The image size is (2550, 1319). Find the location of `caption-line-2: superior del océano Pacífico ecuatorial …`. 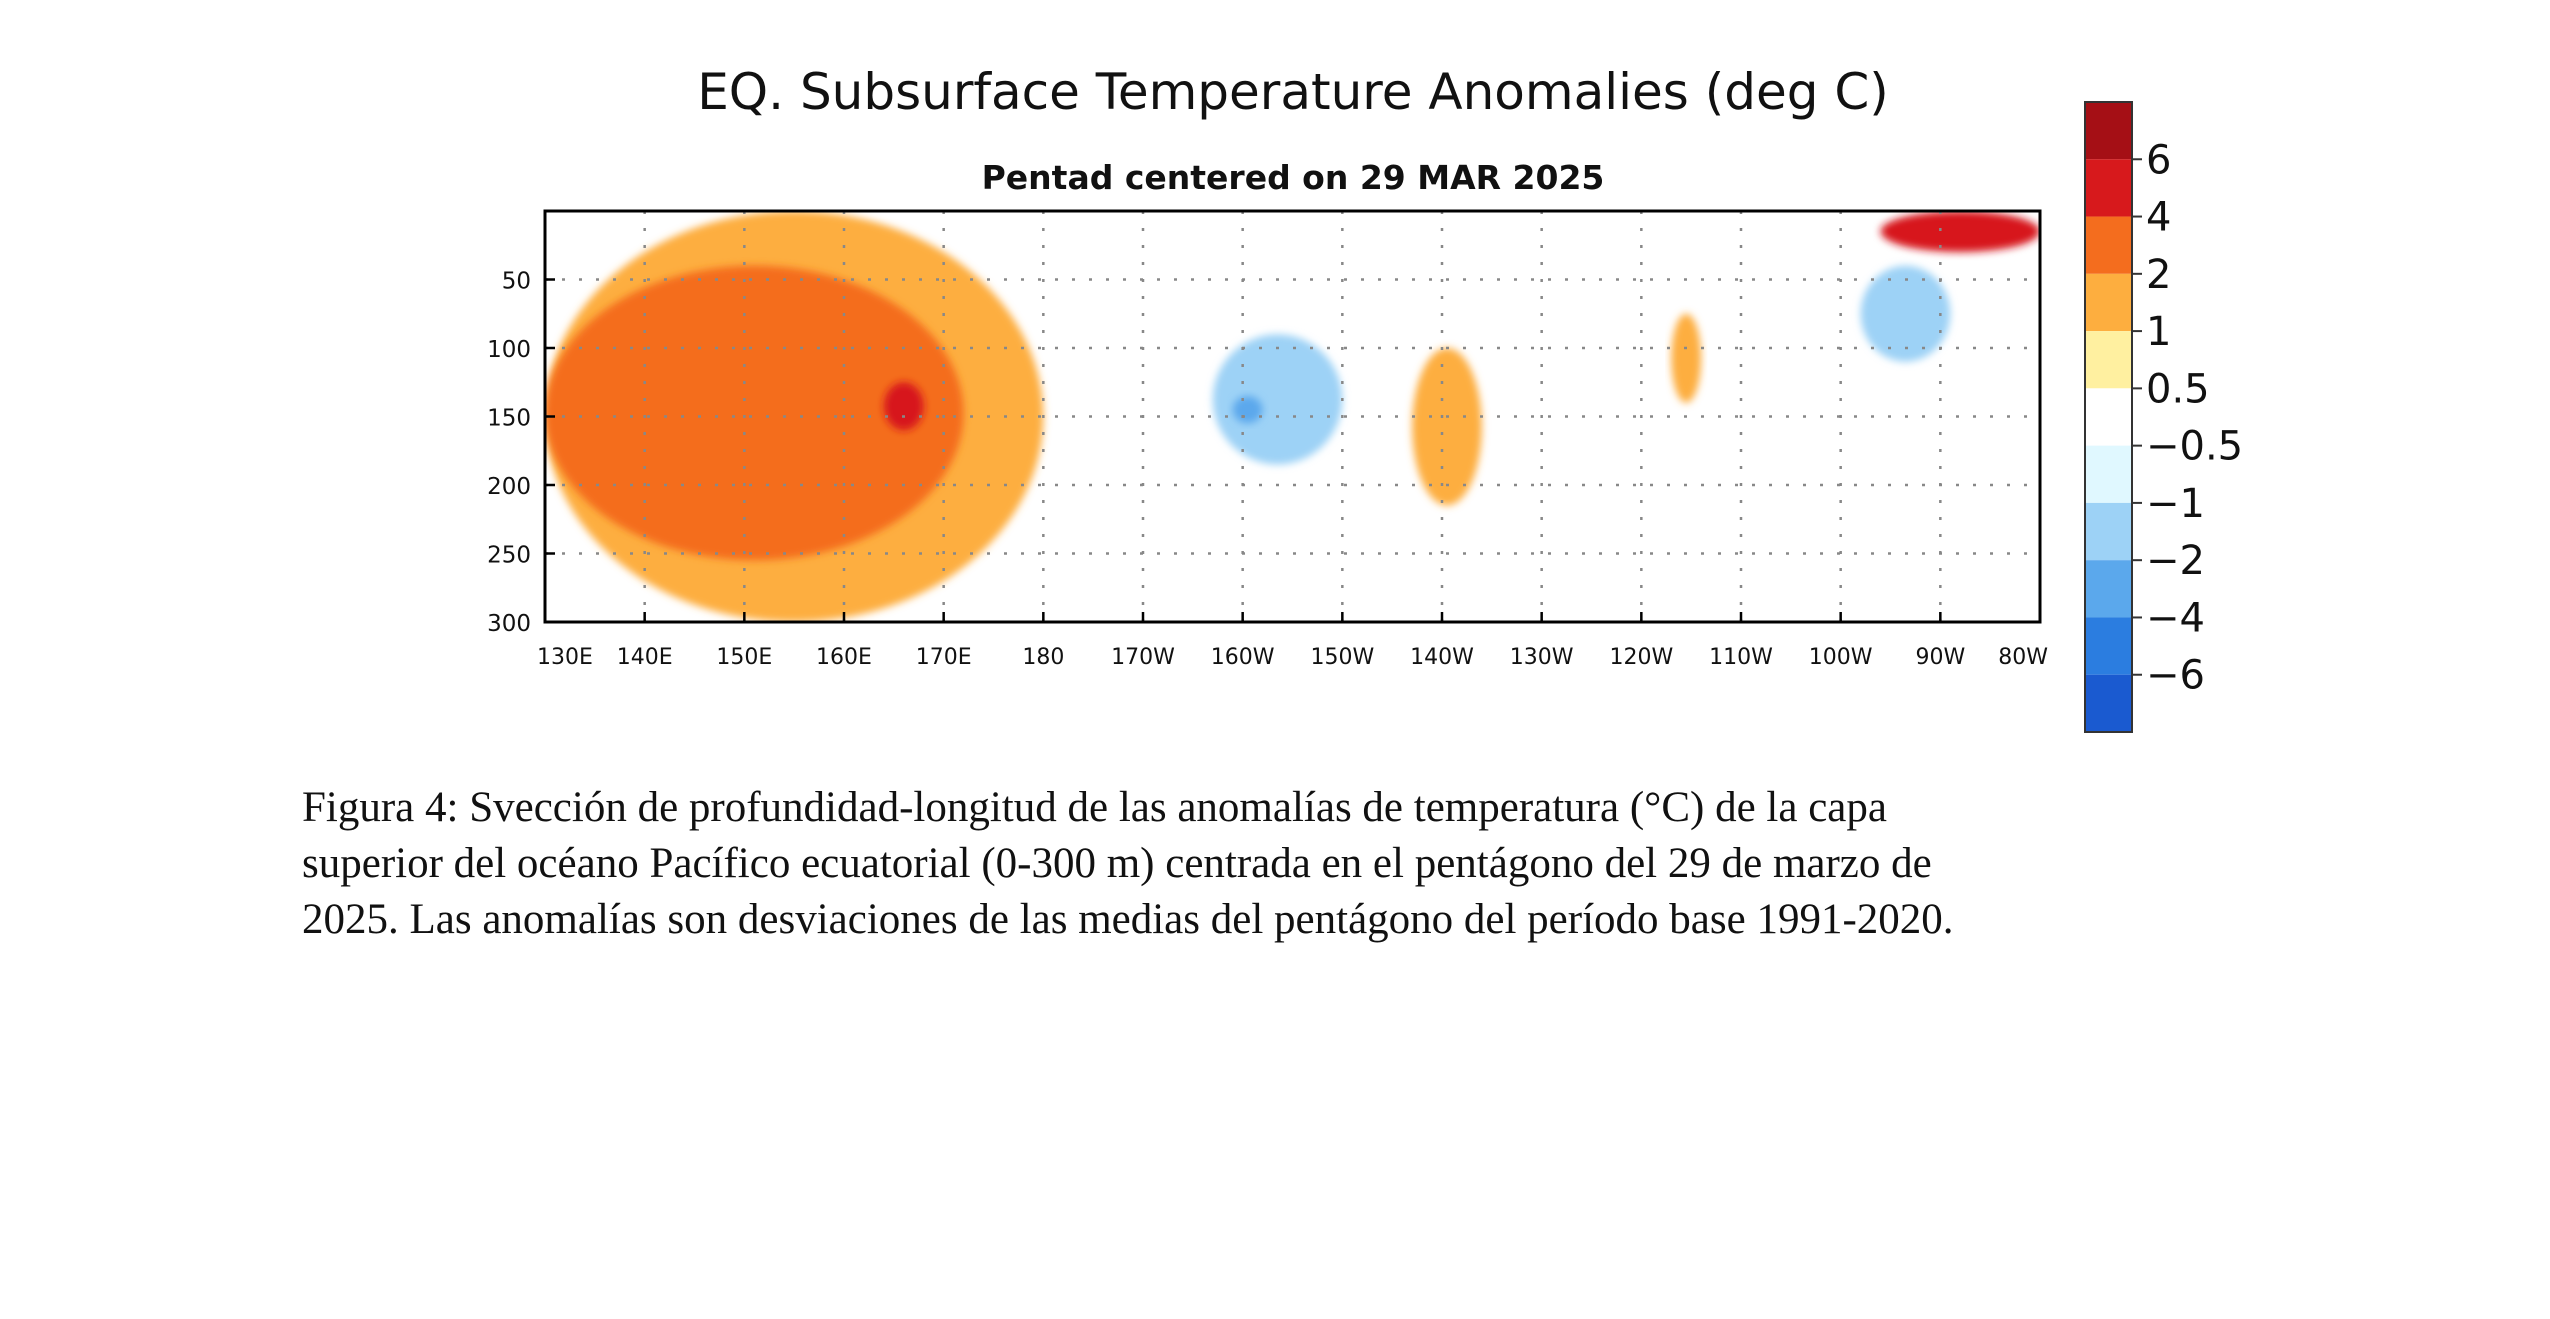

caption-line-2: superior del océano Pacífico ecuatorial … is located at coordinates (1117, 863).